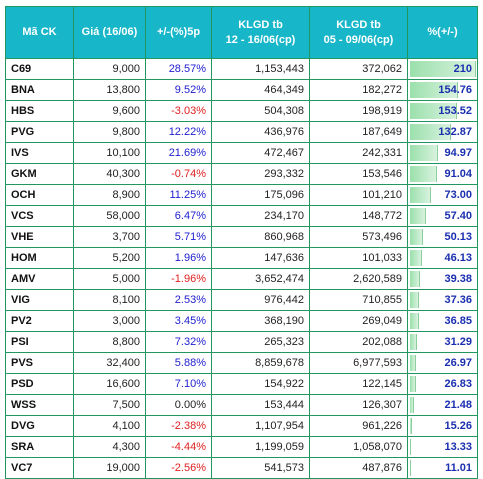 This screenshot has height=479, width=483. Describe the element at coordinates (260, 174) in the screenshot. I see `cell-klgd-current: 293,332` at that location.